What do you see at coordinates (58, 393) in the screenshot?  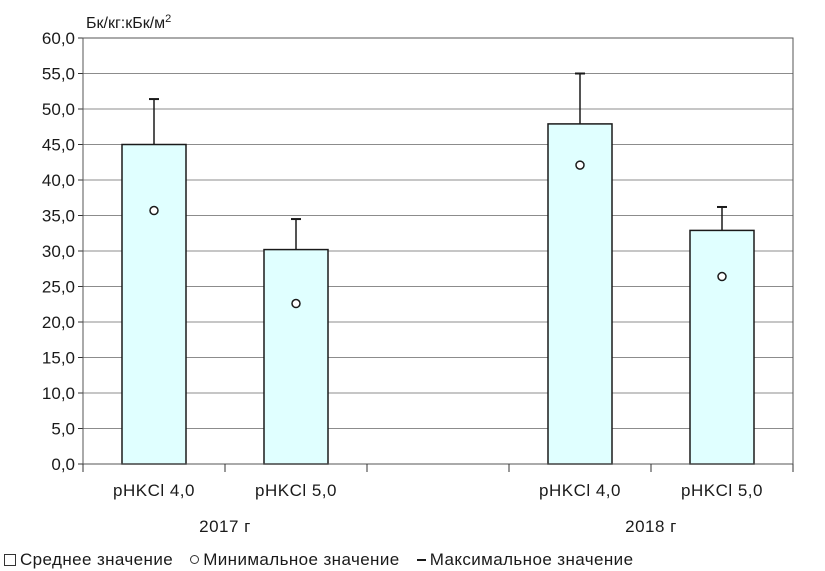 I see `y-tick-label: 10,0` at bounding box center [58, 393].